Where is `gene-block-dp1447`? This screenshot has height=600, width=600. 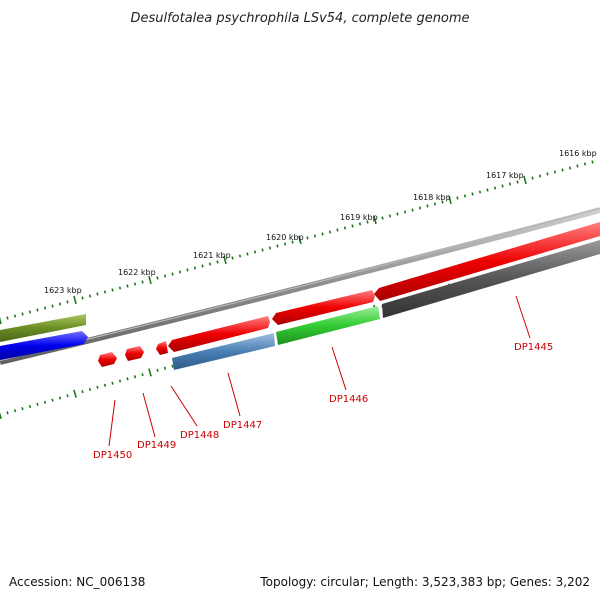
gene-block-dp1447 is located at coordinates (223, 351).